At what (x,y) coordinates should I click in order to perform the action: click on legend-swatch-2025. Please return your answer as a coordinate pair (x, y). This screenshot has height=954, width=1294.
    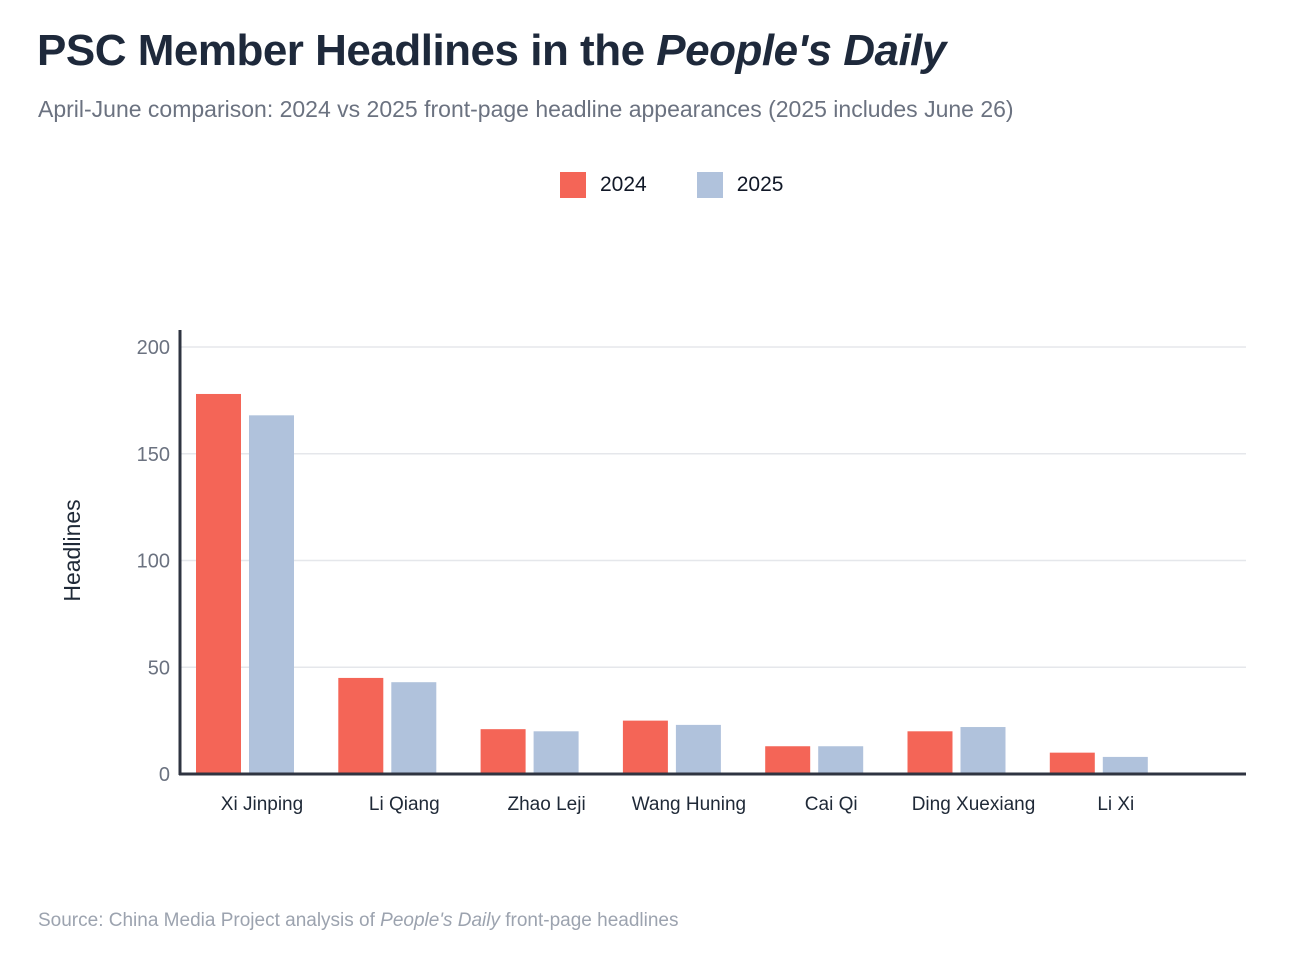
    Looking at the image, I should click on (709, 185).